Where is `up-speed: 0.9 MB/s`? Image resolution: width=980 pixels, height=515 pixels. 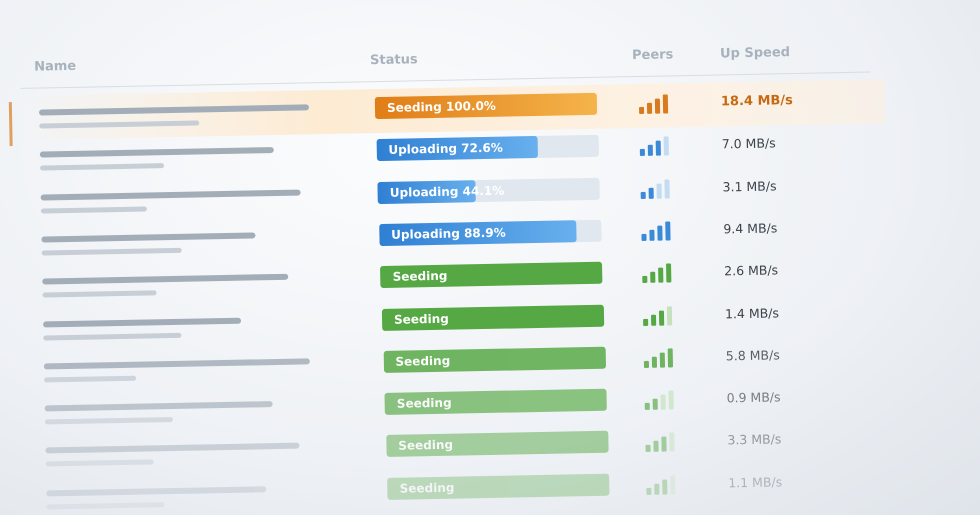
up-speed: 0.9 MB/s is located at coordinates (753, 397).